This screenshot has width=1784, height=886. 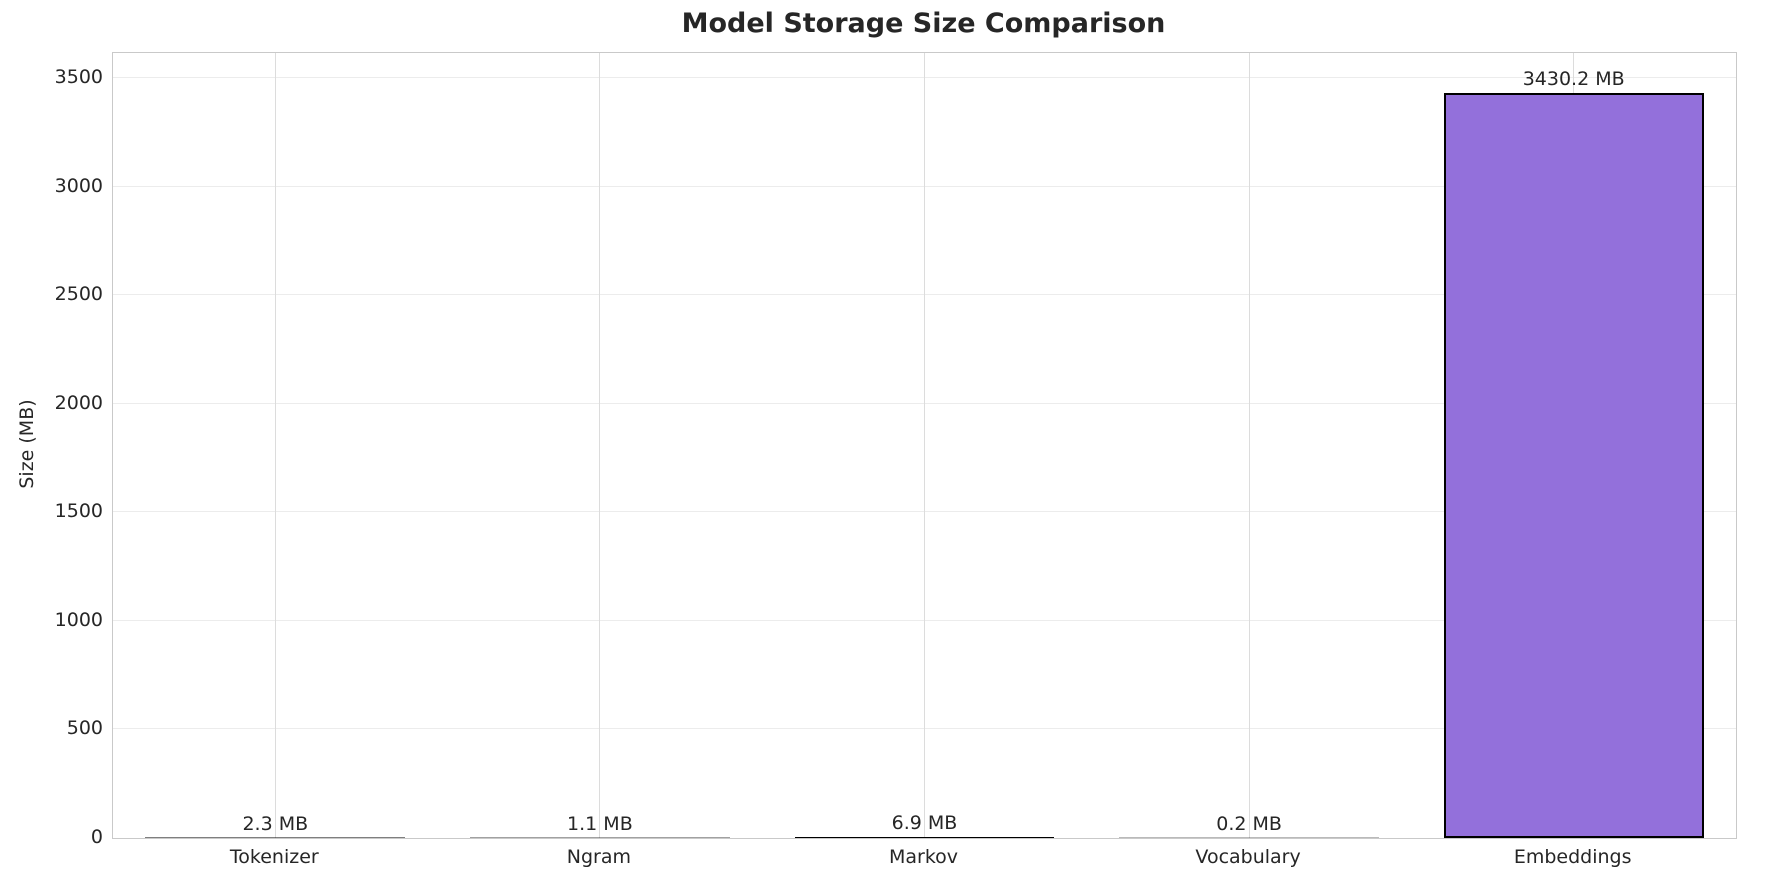 What do you see at coordinates (599, 857) in the screenshot?
I see `x-tick-label-ngram: Ngram` at bounding box center [599, 857].